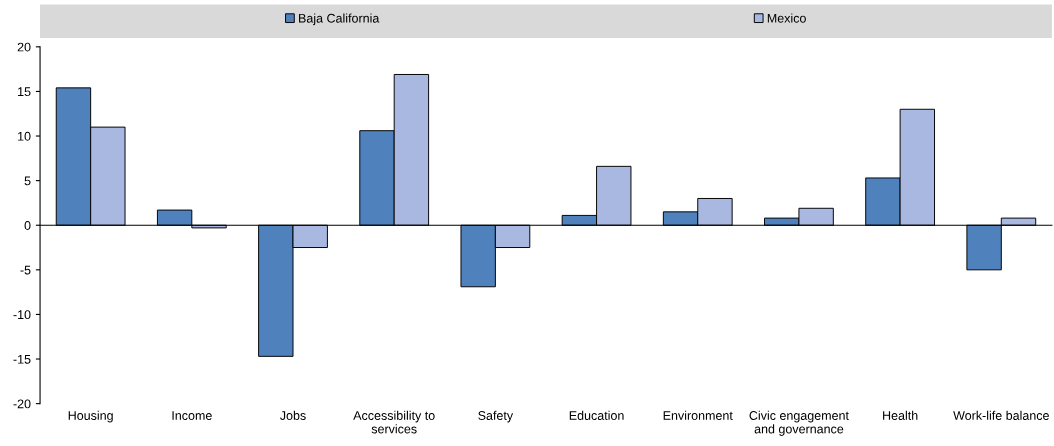 The image size is (1054, 446). I want to click on y-tick-label: -15, so click(22, 359).